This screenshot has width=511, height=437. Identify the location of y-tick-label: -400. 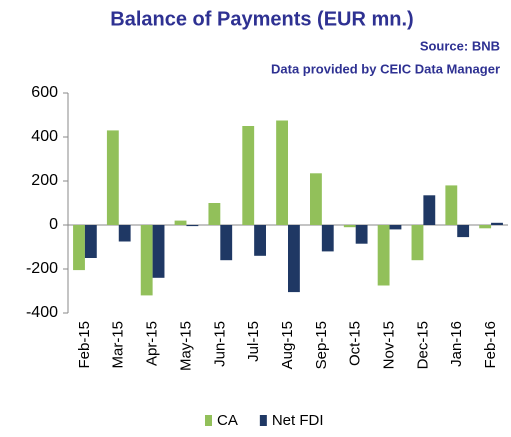
(42, 312).